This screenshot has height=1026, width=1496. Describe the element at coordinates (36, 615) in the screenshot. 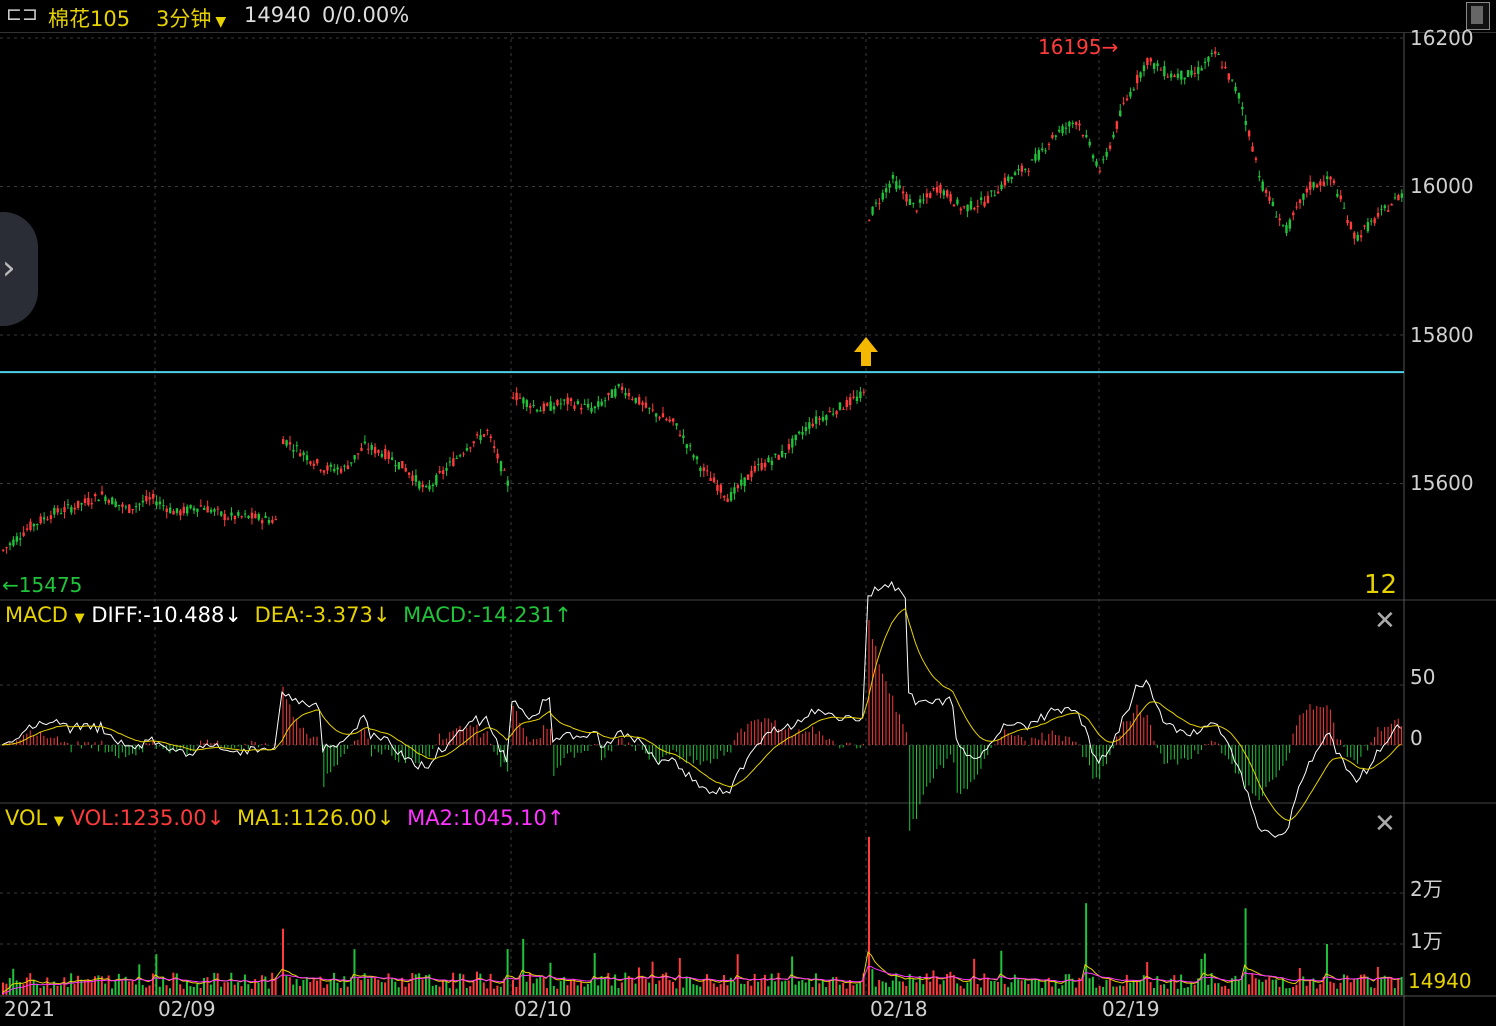

I see `macd-indicator-name: MACD` at that location.